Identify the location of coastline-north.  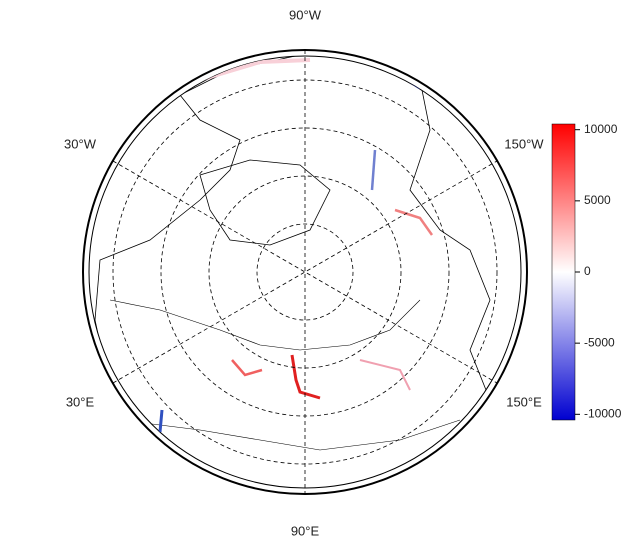
(265, 325).